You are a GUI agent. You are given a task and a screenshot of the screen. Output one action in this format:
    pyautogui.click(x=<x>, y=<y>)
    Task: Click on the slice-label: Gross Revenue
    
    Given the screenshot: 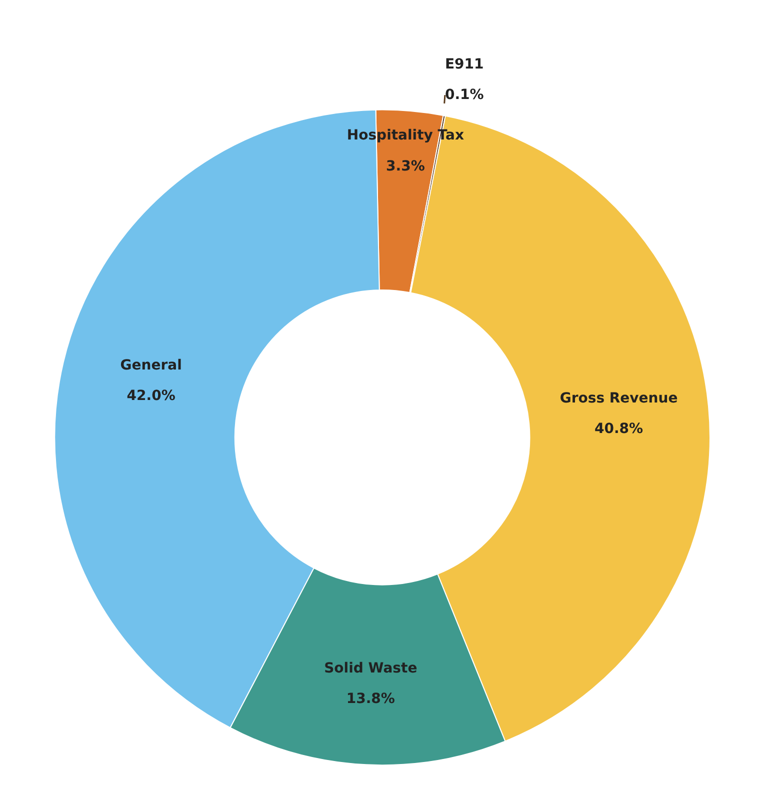 What is the action you would take?
    pyautogui.click(x=619, y=398)
    